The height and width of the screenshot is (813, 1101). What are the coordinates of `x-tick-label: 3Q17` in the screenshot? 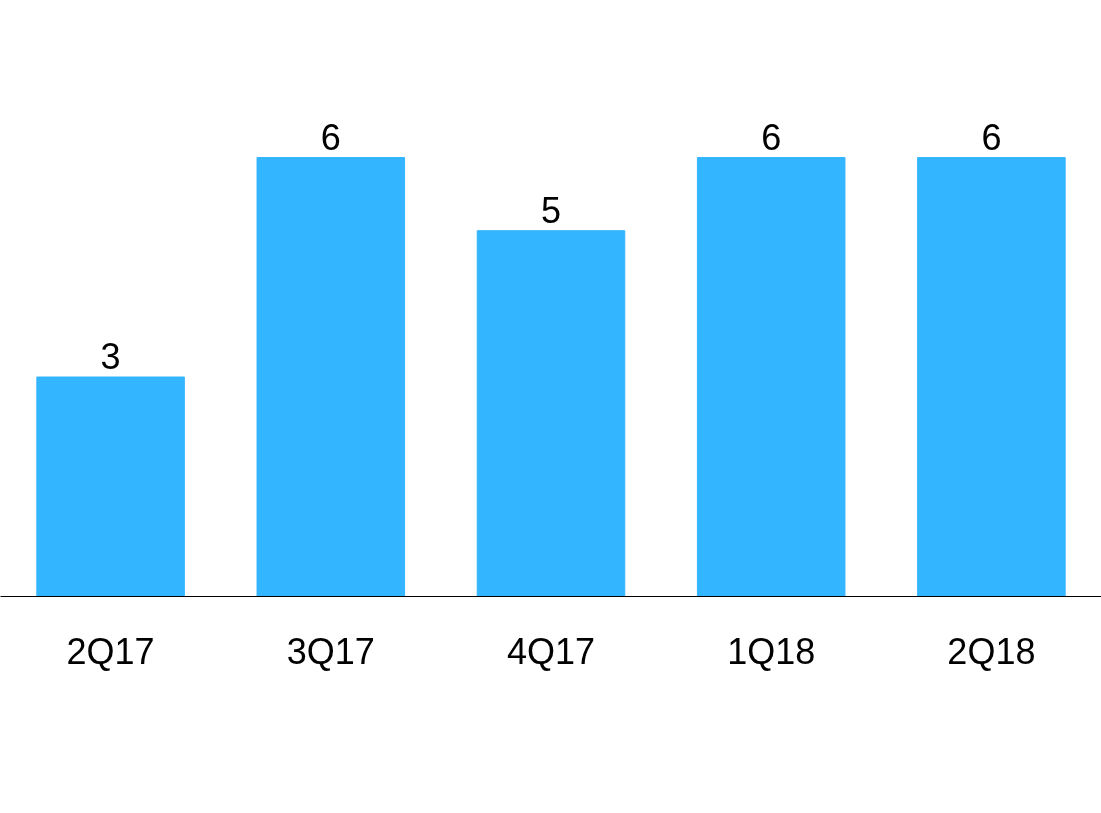 It's located at (330, 651).